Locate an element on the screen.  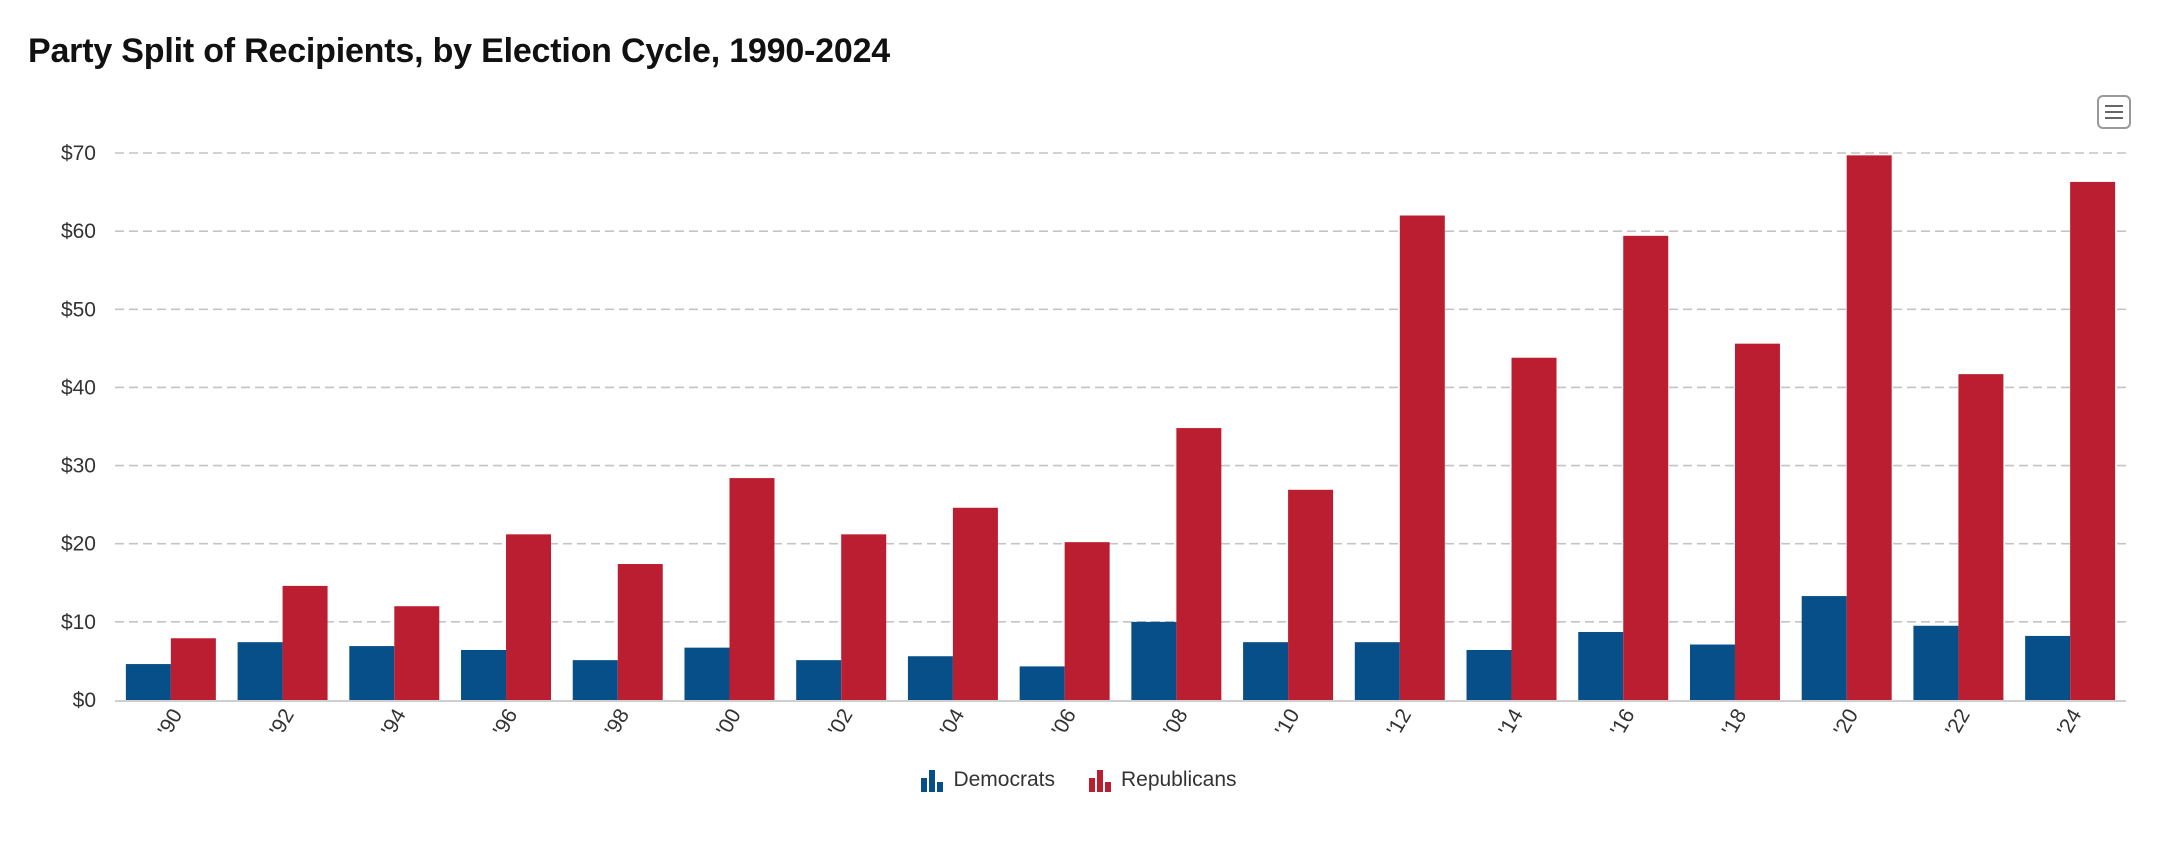
chart-menu-button is located at coordinates (2114, 112).